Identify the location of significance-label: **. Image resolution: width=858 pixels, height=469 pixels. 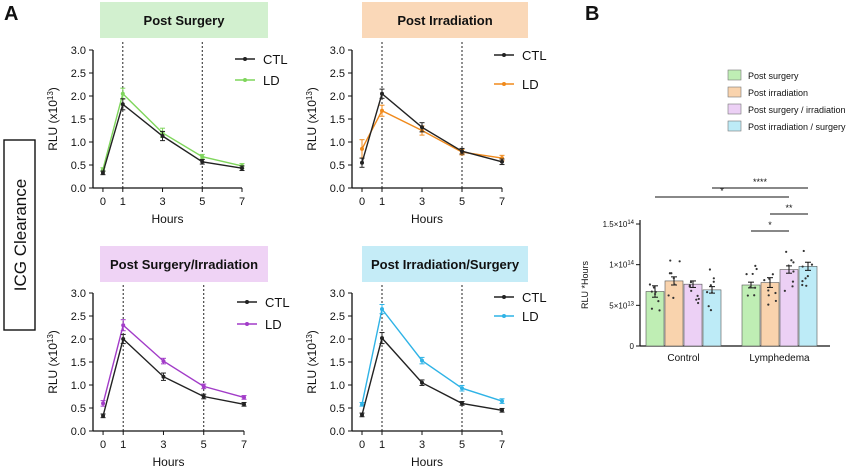
(789, 208).